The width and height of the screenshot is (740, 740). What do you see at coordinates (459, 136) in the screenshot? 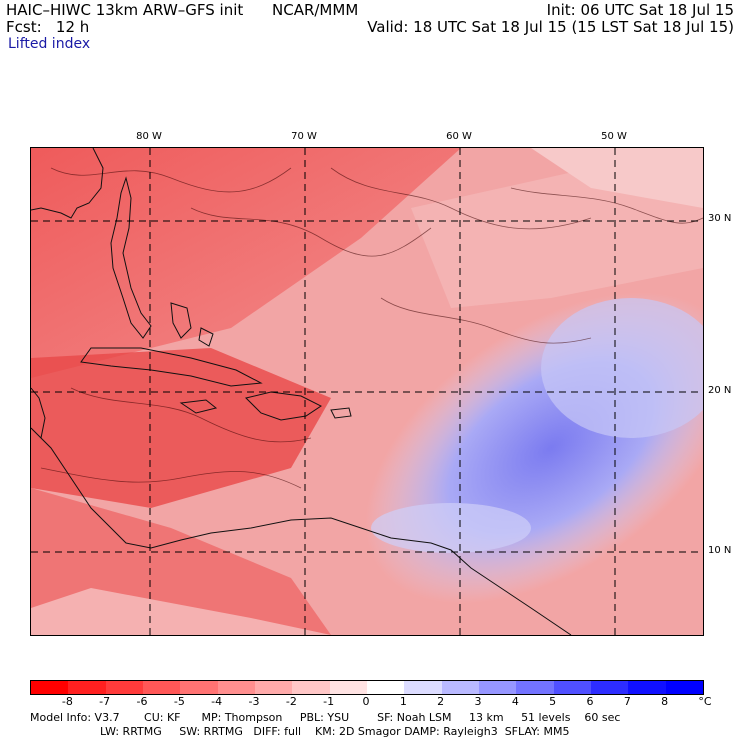
I see `lon-label-60w: 60 W` at bounding box center [459, 136].